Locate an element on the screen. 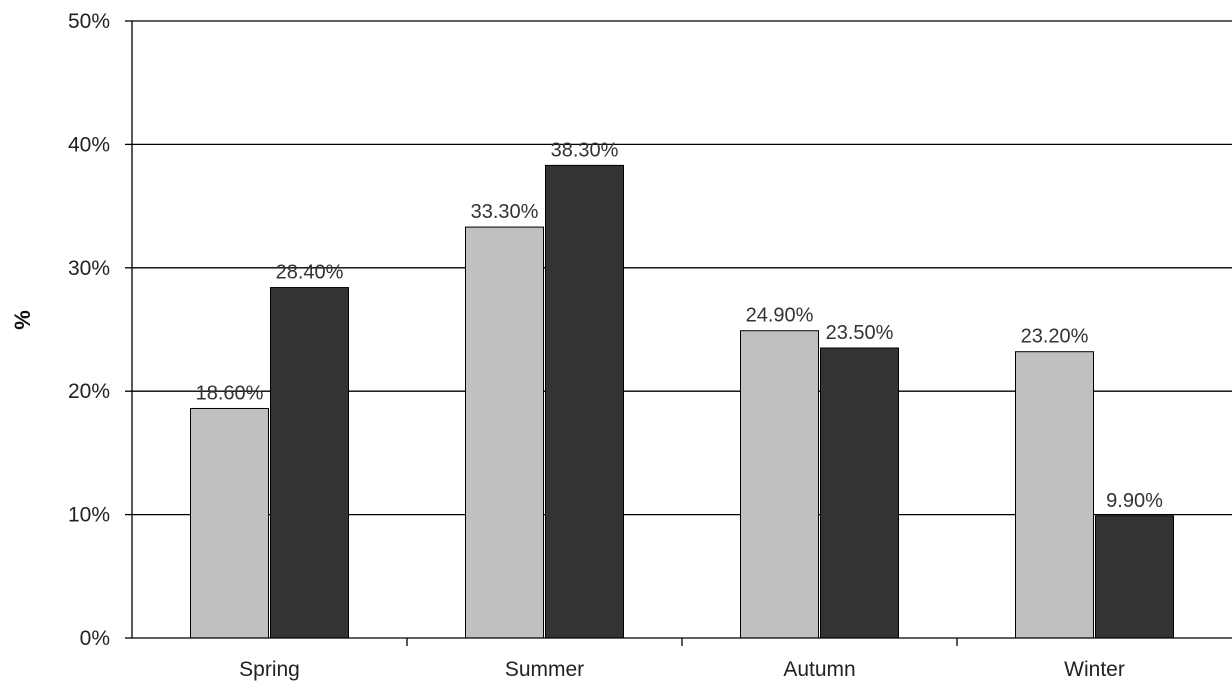 This screenshot has height=685, width=1232. data-label-summer-series-1: 33.30% is located at coordinates (505, 212).